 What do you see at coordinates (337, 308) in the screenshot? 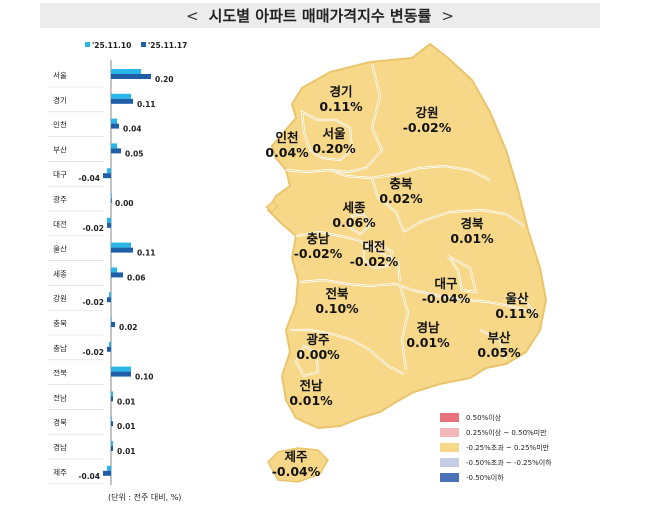
I see `map-region-value: 0.10%` at bounding box center [337, 308].